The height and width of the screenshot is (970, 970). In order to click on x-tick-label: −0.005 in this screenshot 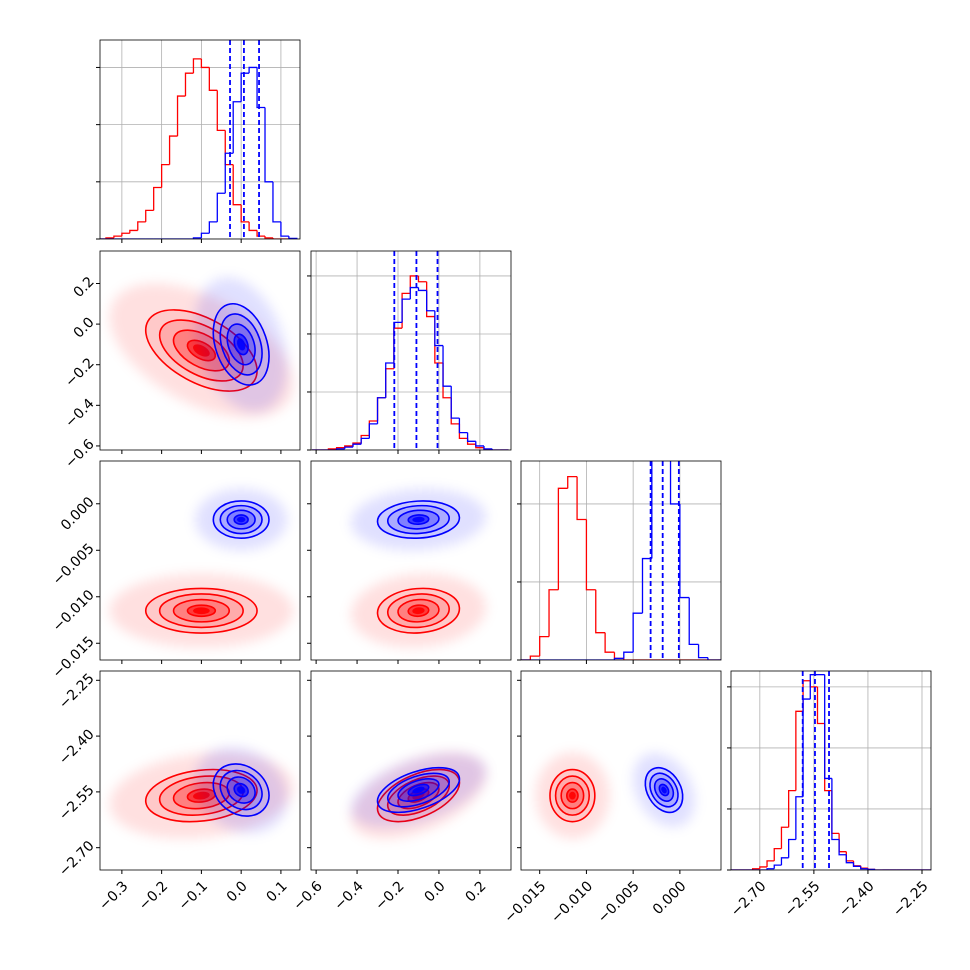, I will do `click(619, 902)`.